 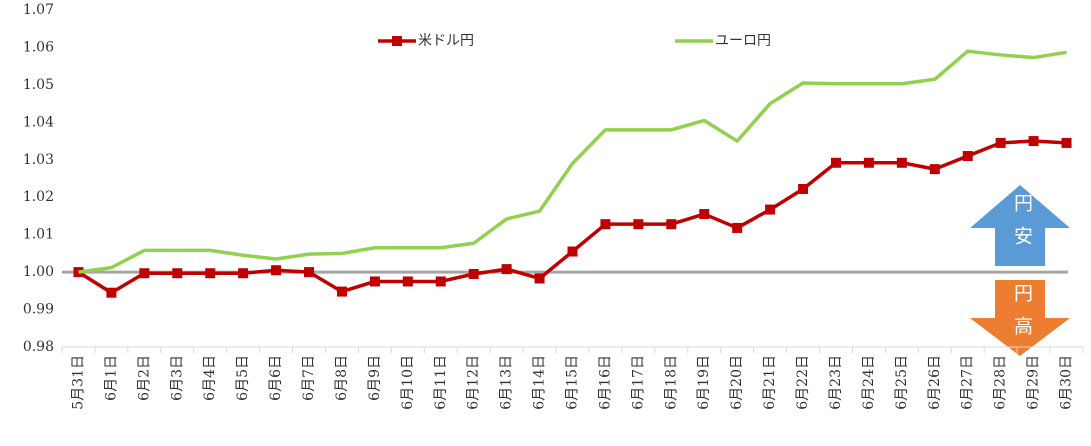 I want to click on y-tick-label: 1.04, so click(x=38, y=122).